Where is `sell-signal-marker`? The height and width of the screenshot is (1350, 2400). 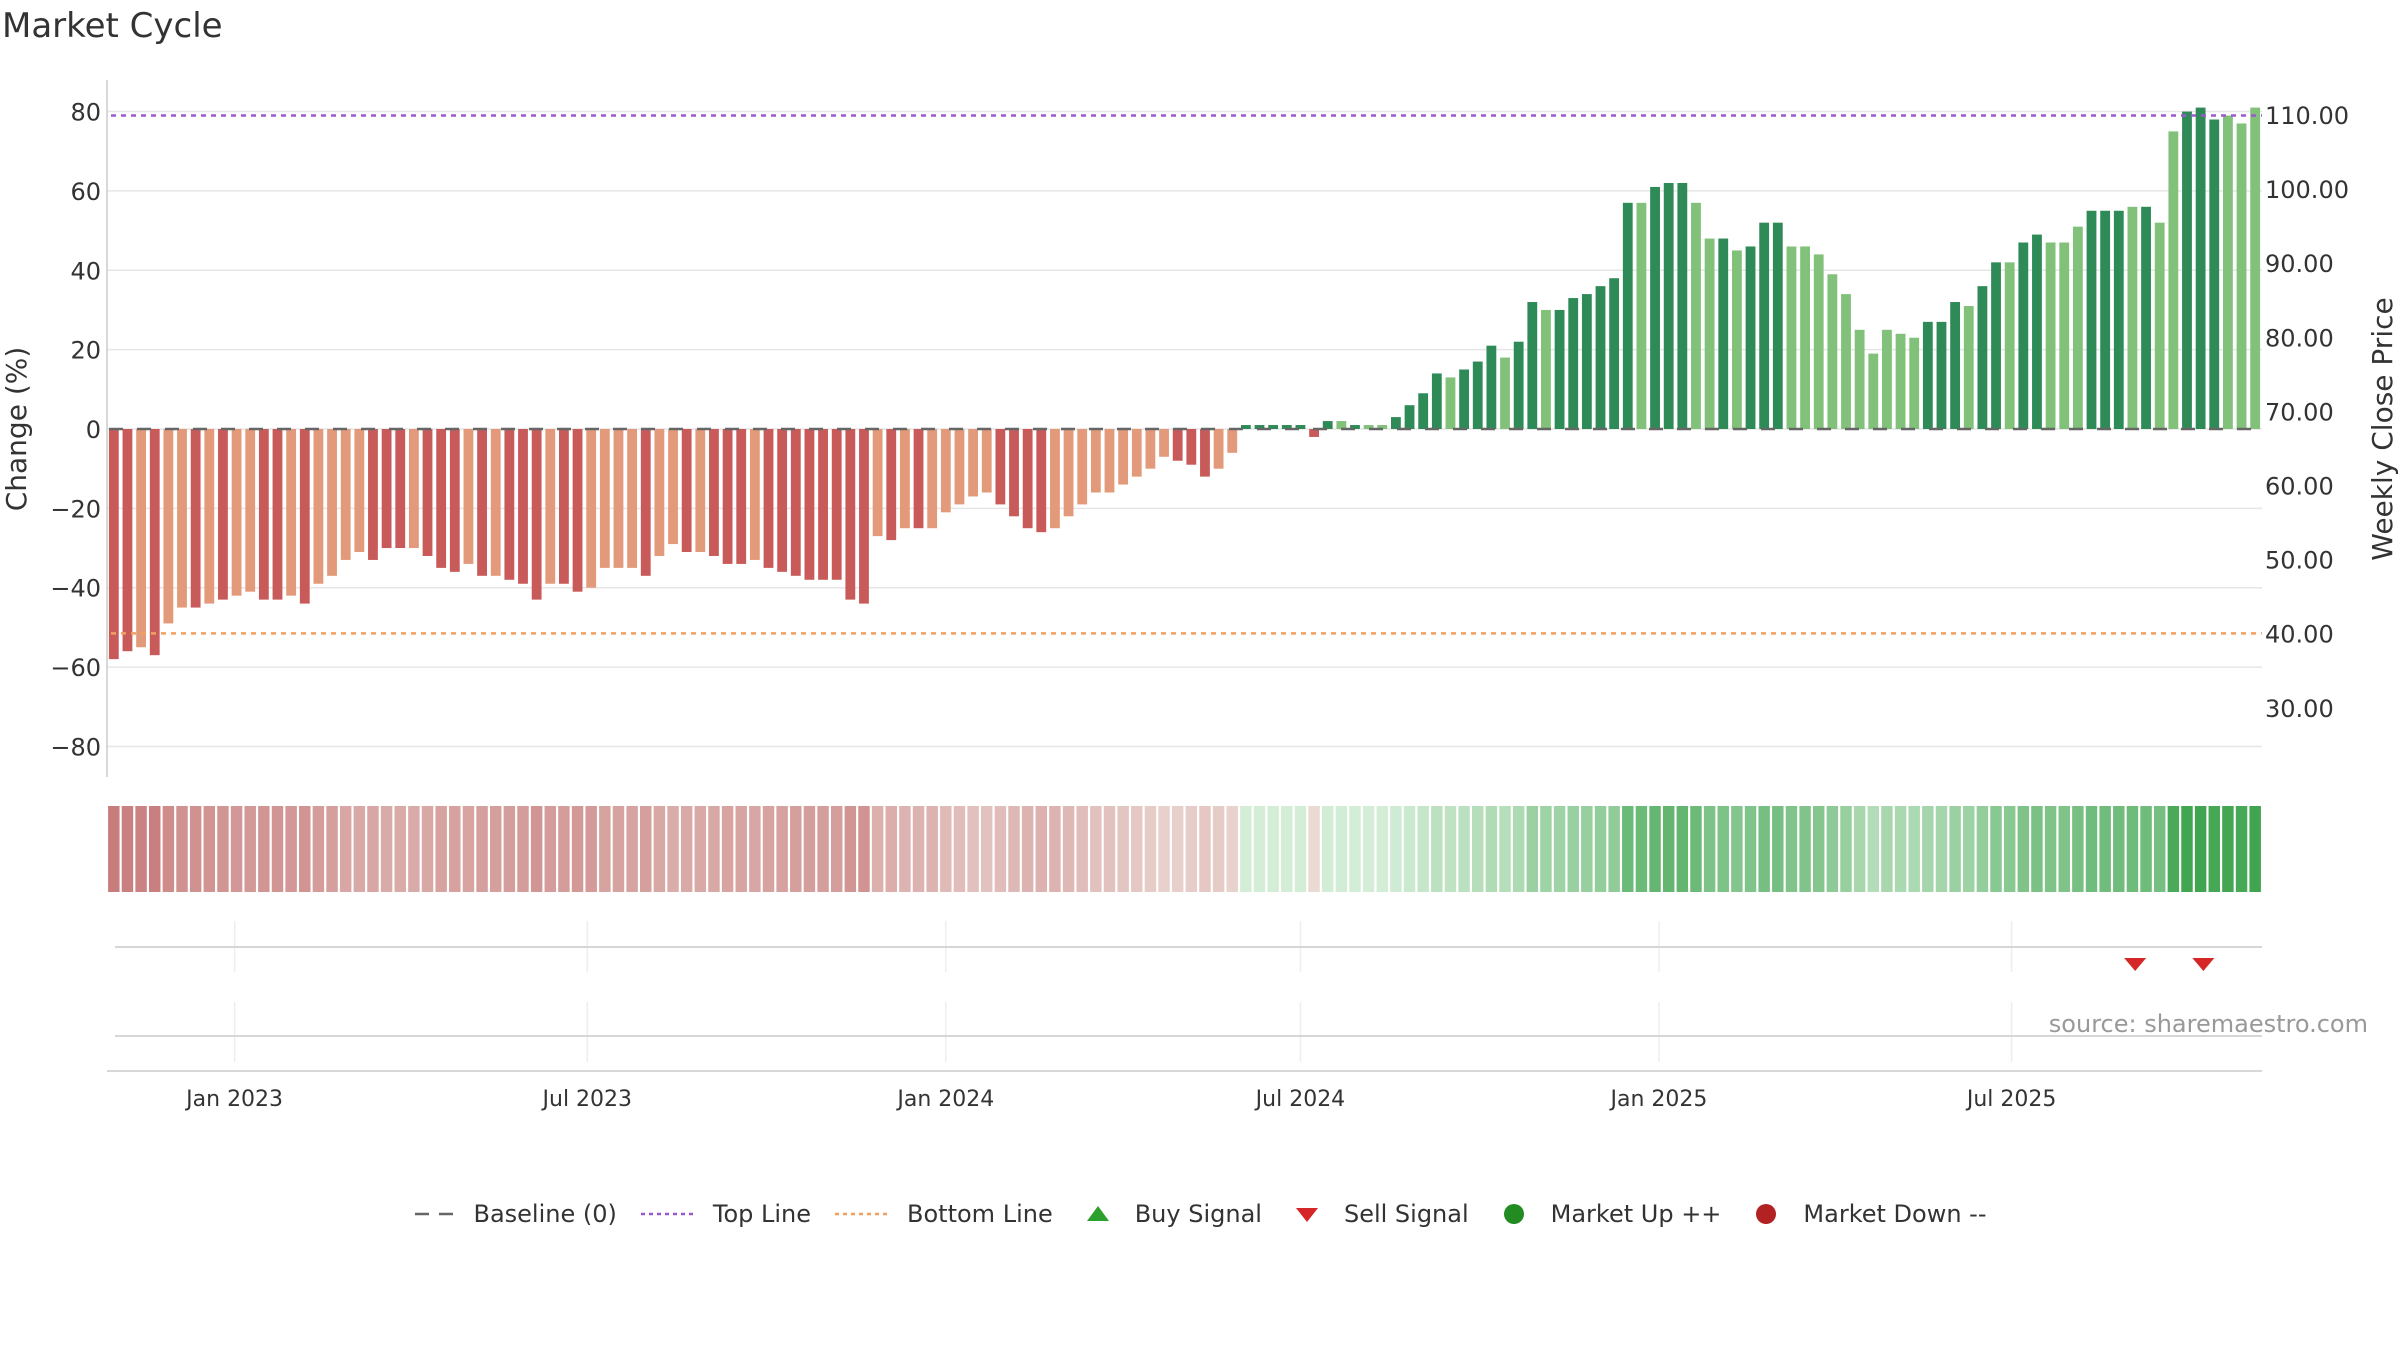
sell-signal-marker is located at coordinates (2135, 964).